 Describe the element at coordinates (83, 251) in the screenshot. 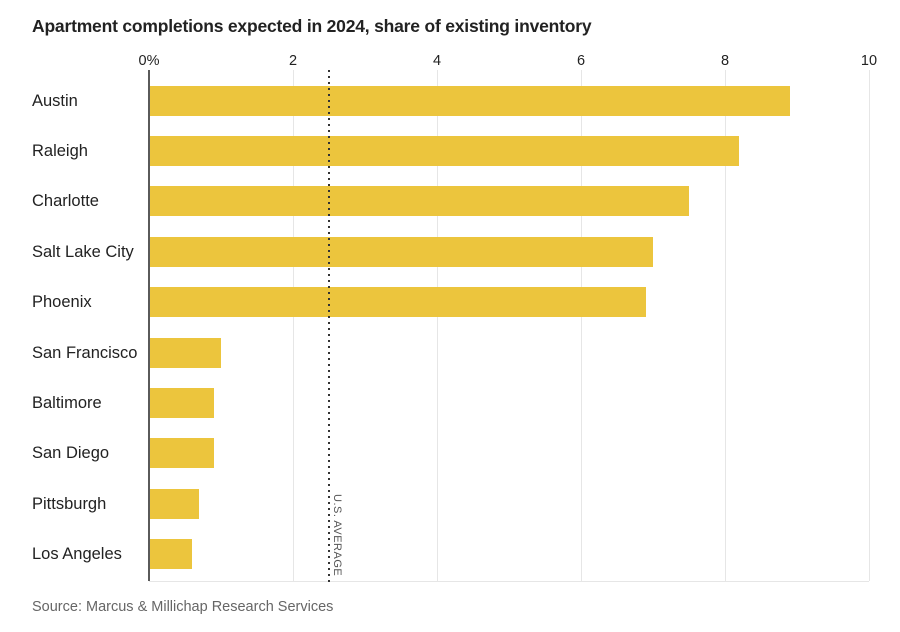

I see `category-label: Salt Lake City` at that location.